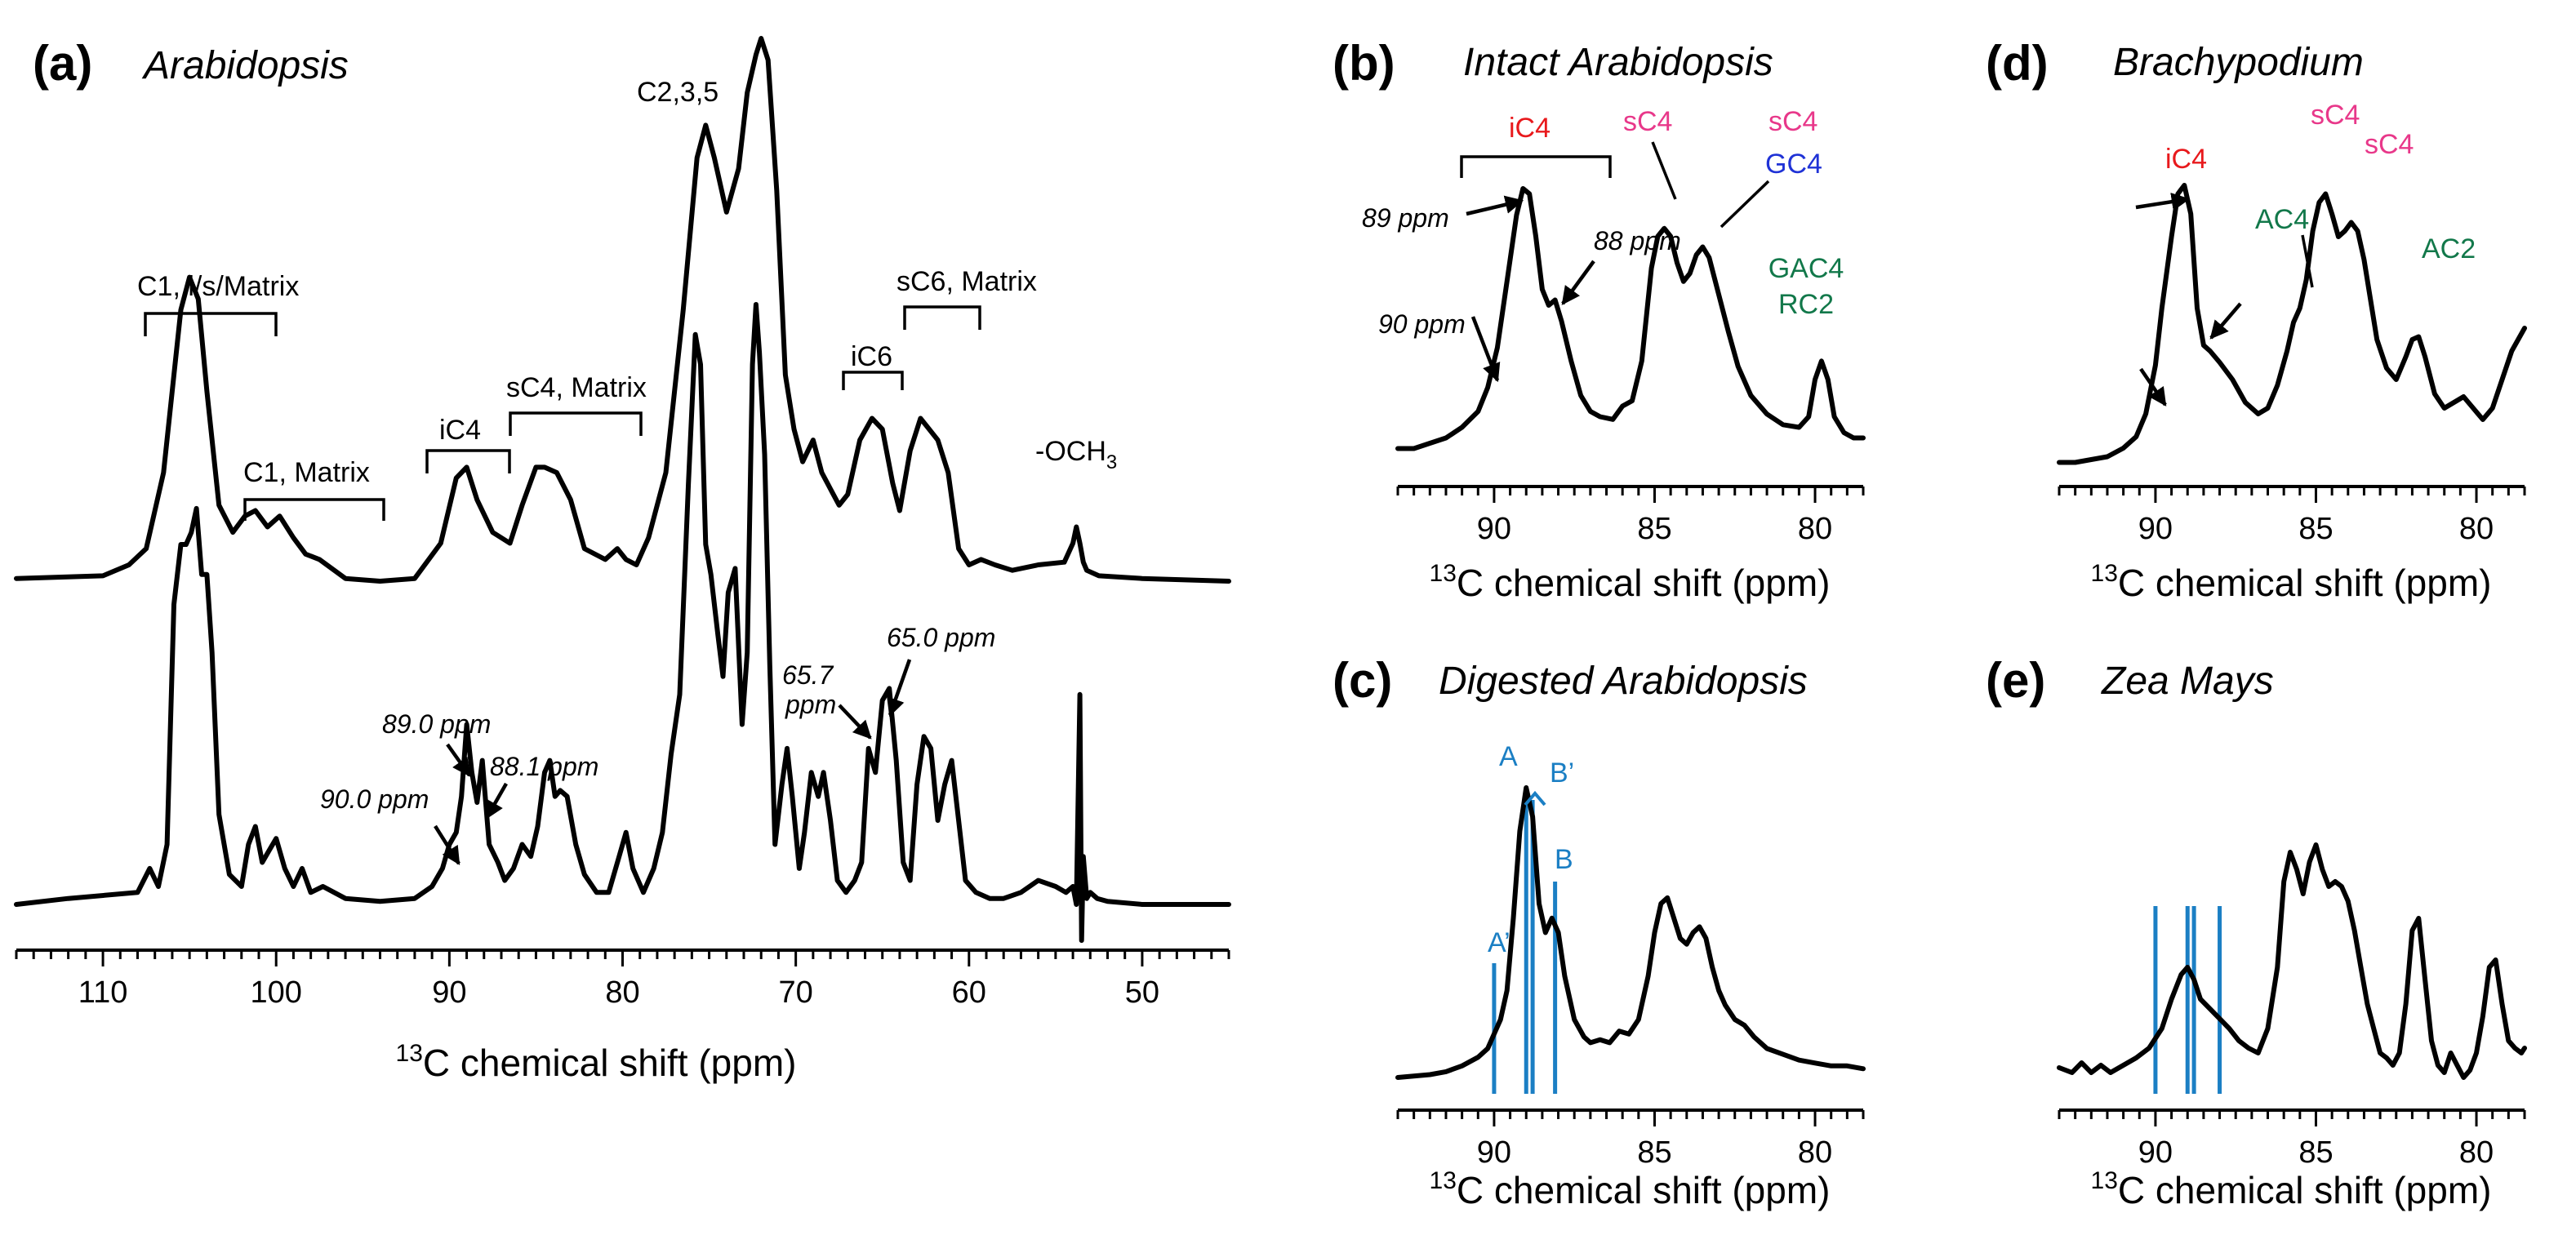 Image resolution: width=2576 pixels, height=1244 pixels. What do you see at coordinates (2335, 115) in the screenshot?
I see `ann-d-sc4-left: sC4` at bounding box center [2335, 115].